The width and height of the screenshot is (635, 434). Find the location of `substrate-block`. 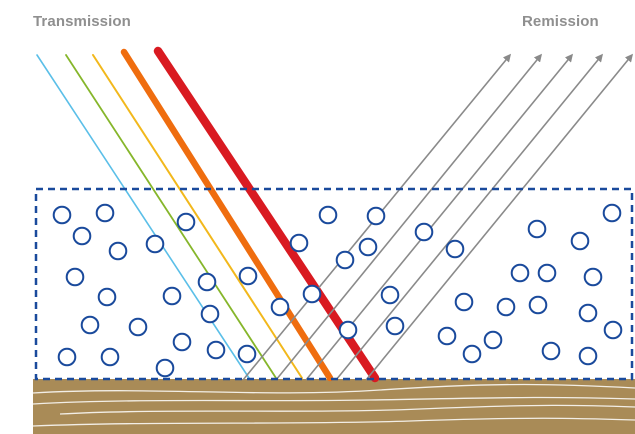

substrate-block is located at coordinates (334, 406).